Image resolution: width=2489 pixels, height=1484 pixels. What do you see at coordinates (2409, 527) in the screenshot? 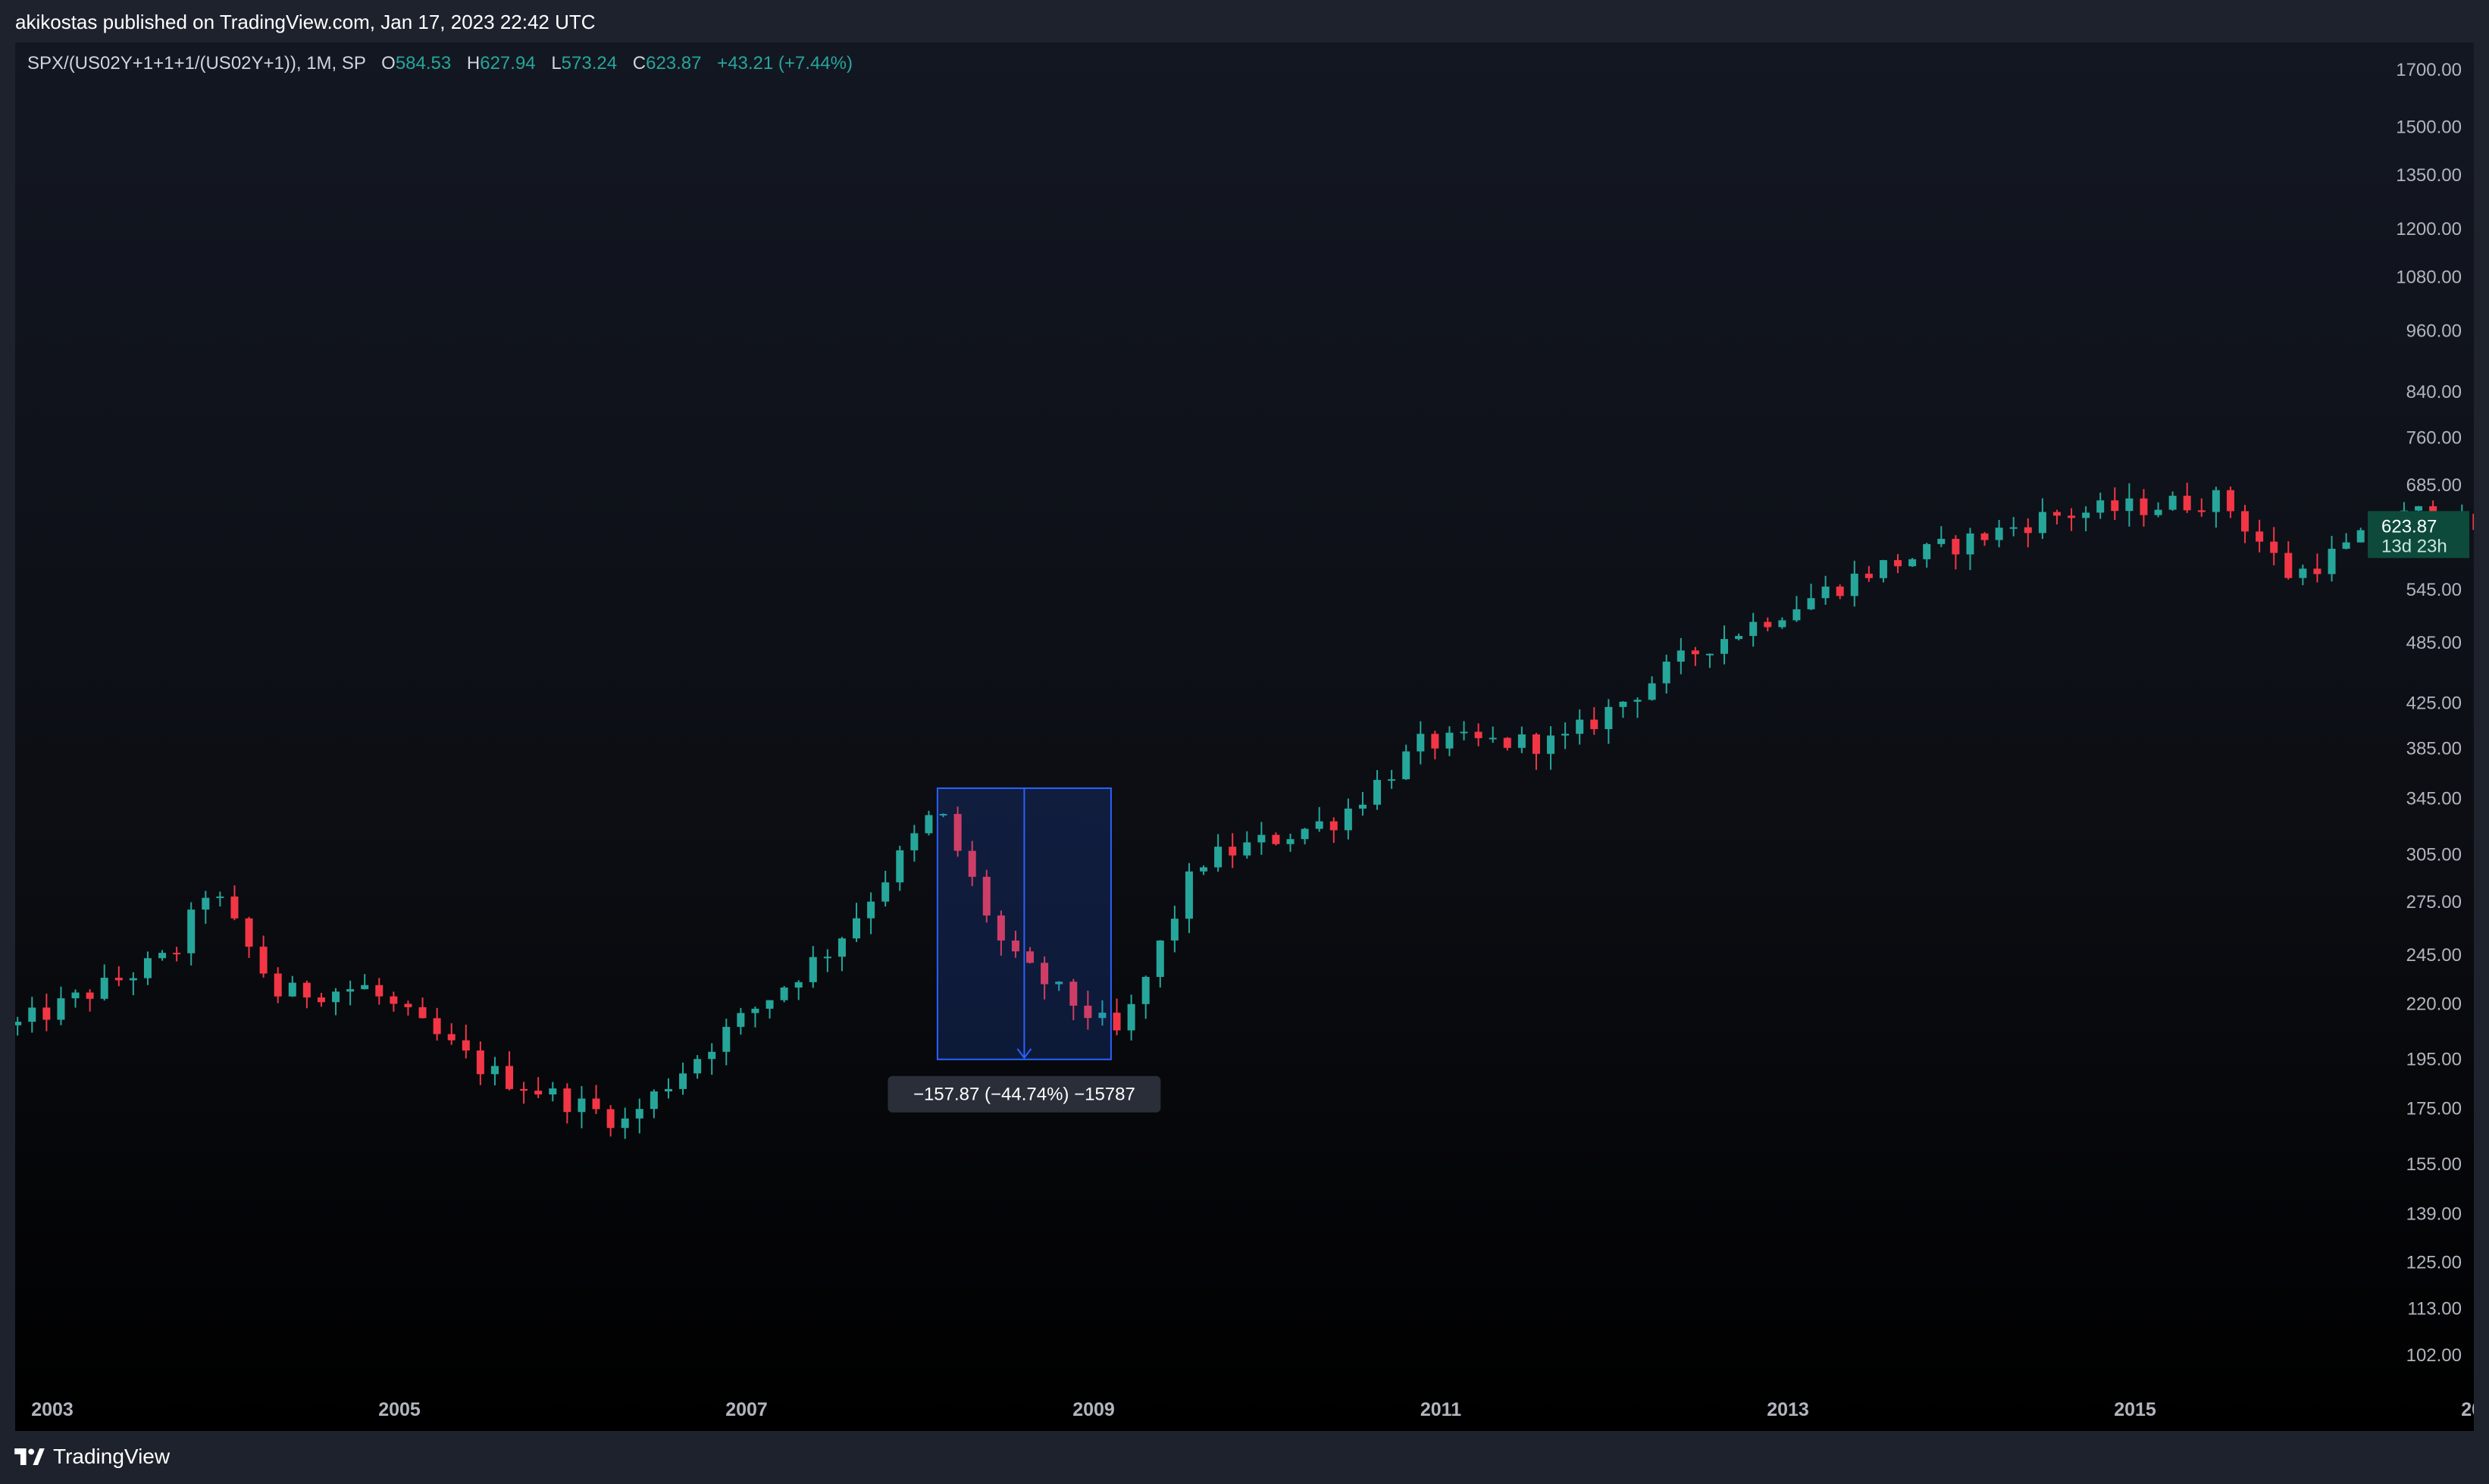
I see `price-tag-value: 623.87` at bounding box center [2409, 527].